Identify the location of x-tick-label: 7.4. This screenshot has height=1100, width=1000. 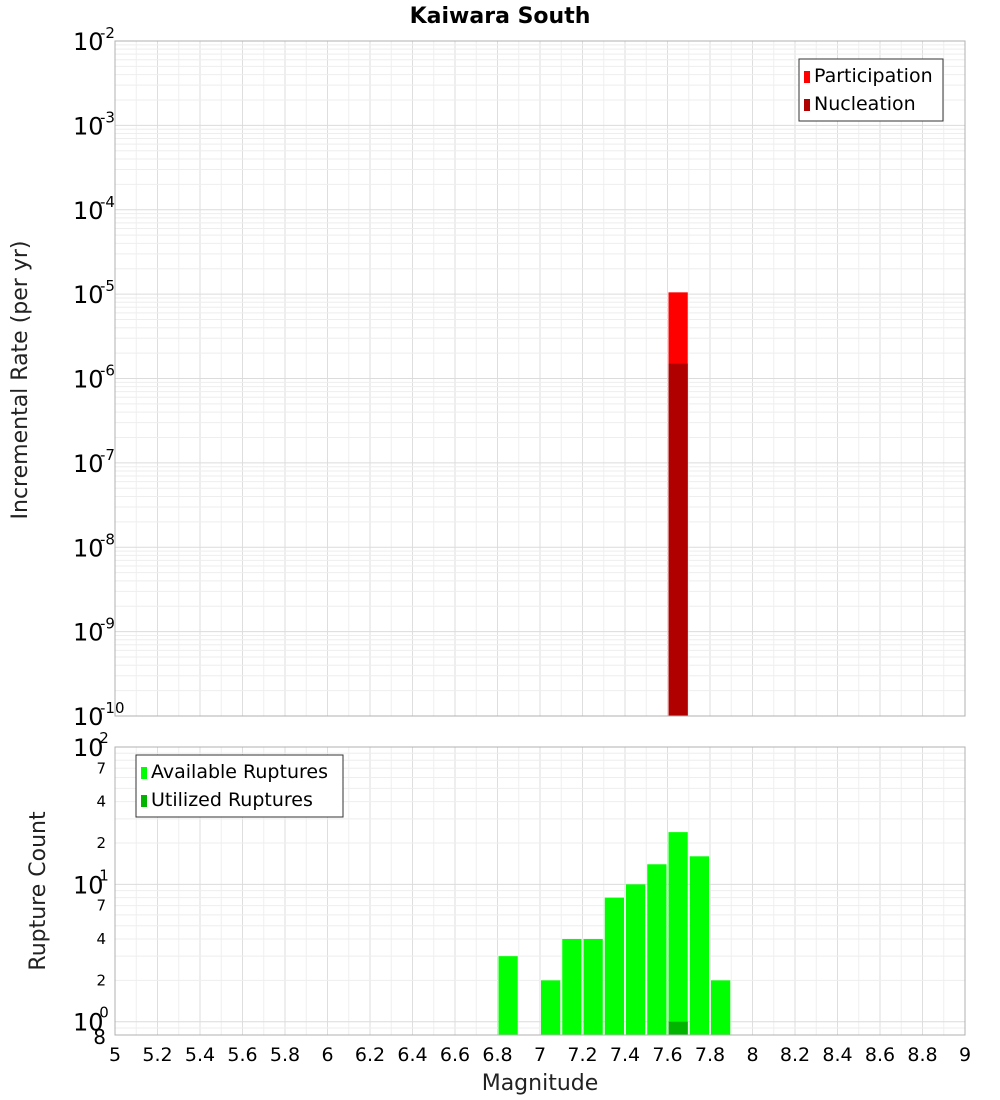
(625, 1055).